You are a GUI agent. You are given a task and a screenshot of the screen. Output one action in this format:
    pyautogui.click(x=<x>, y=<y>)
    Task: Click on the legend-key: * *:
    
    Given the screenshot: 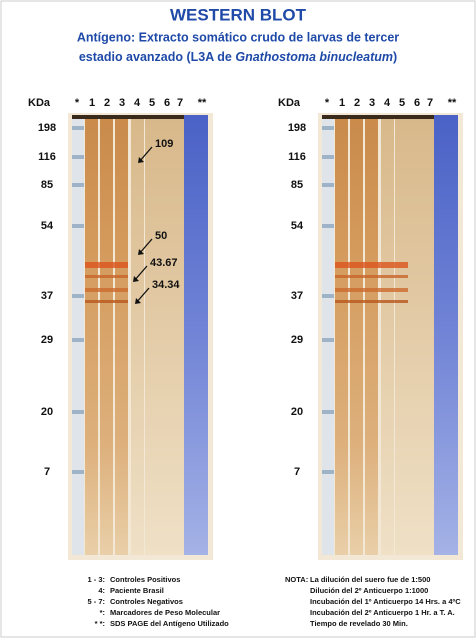 What is the action you would take?
    pyautogui.click(x=100, y=623)
    